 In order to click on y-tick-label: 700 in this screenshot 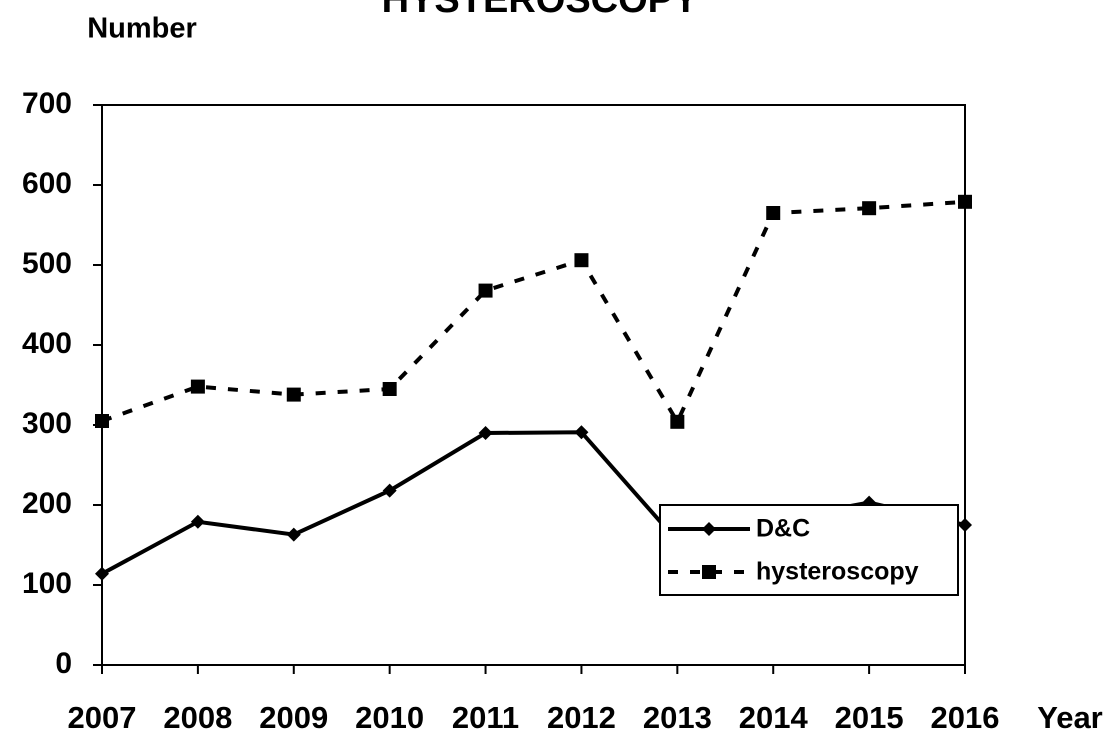, I will do `click(47, 103)`.